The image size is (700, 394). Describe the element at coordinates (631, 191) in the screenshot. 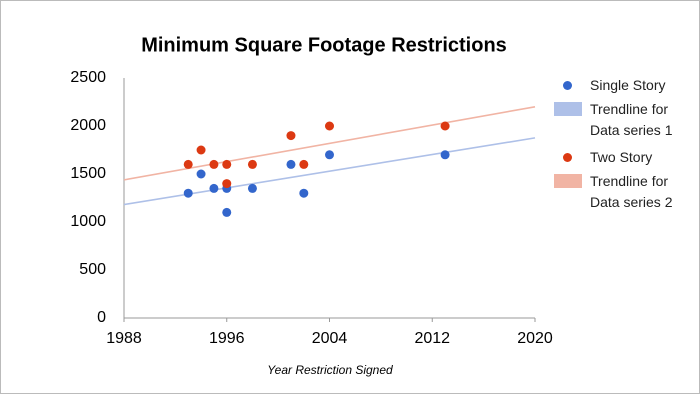

I see `legend-label: Trendline for Data series 2` at that location.